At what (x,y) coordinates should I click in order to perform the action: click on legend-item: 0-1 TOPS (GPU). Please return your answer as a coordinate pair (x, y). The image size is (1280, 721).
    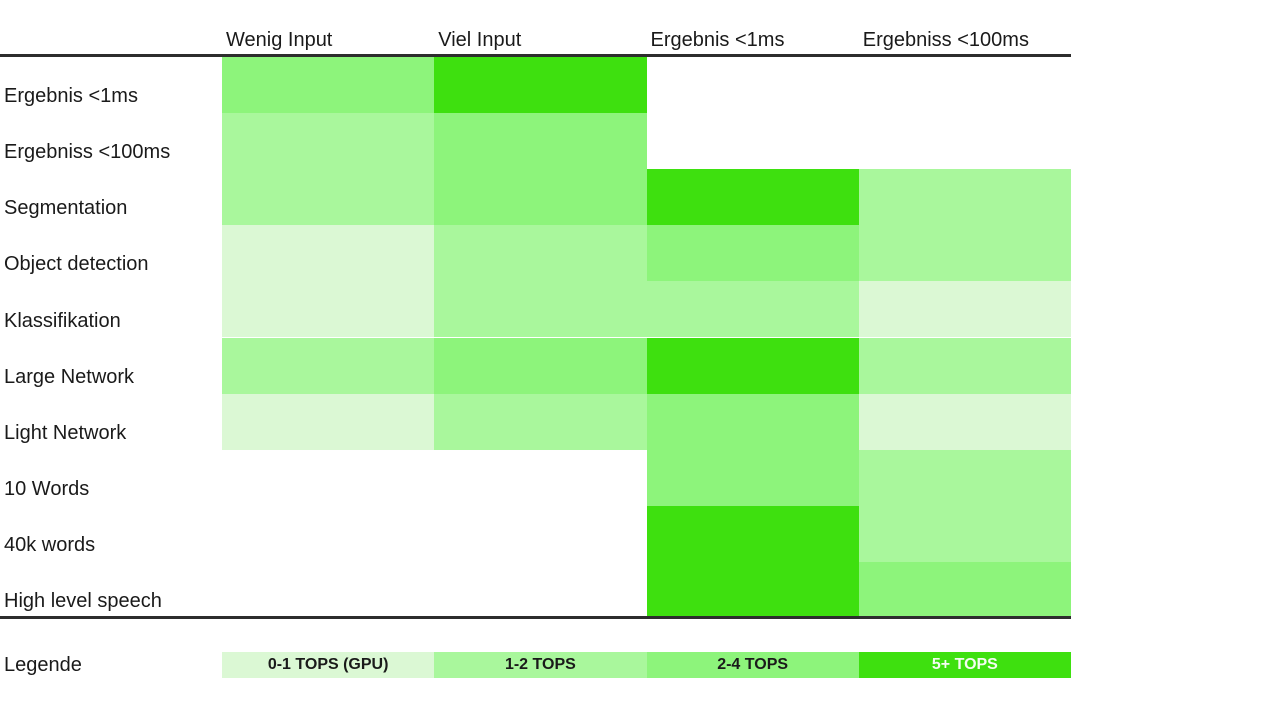
    Looking at the image, I should click on (328, 665).